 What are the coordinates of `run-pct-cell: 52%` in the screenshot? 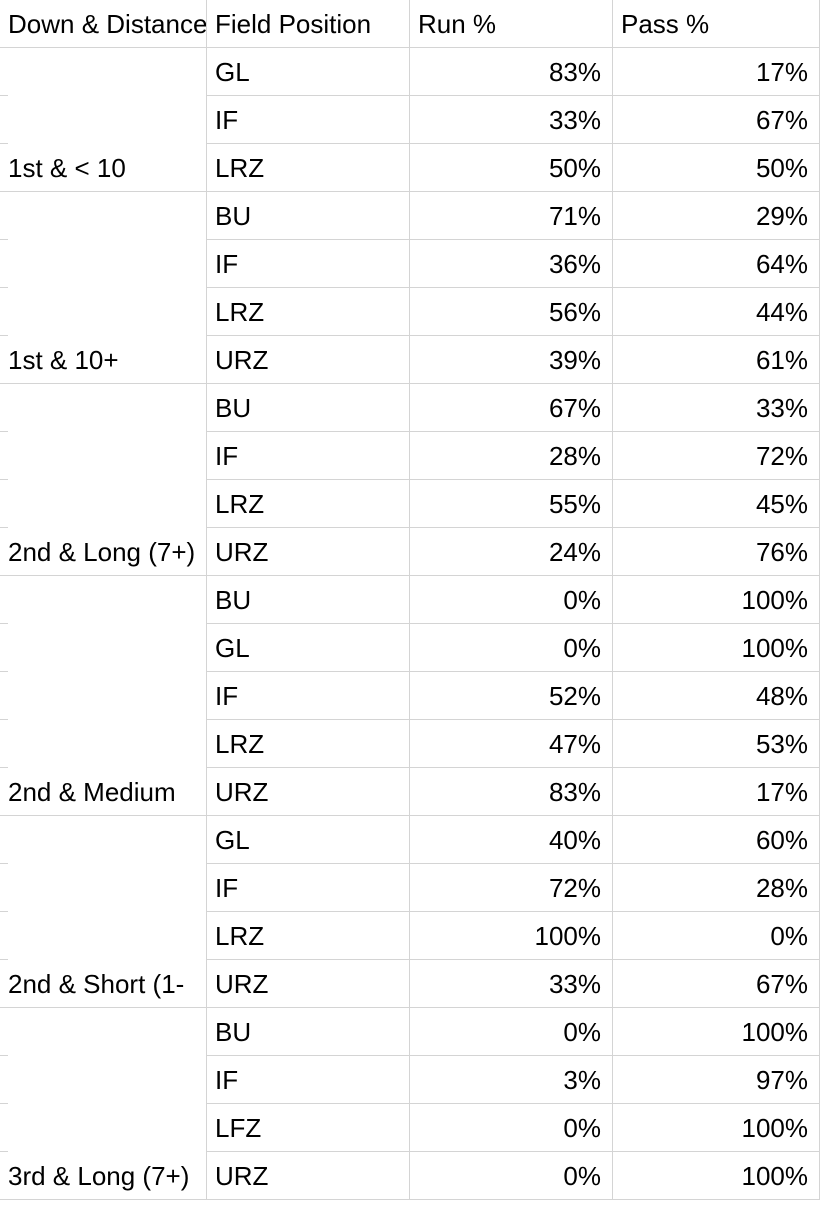 It's located at (574, 696).